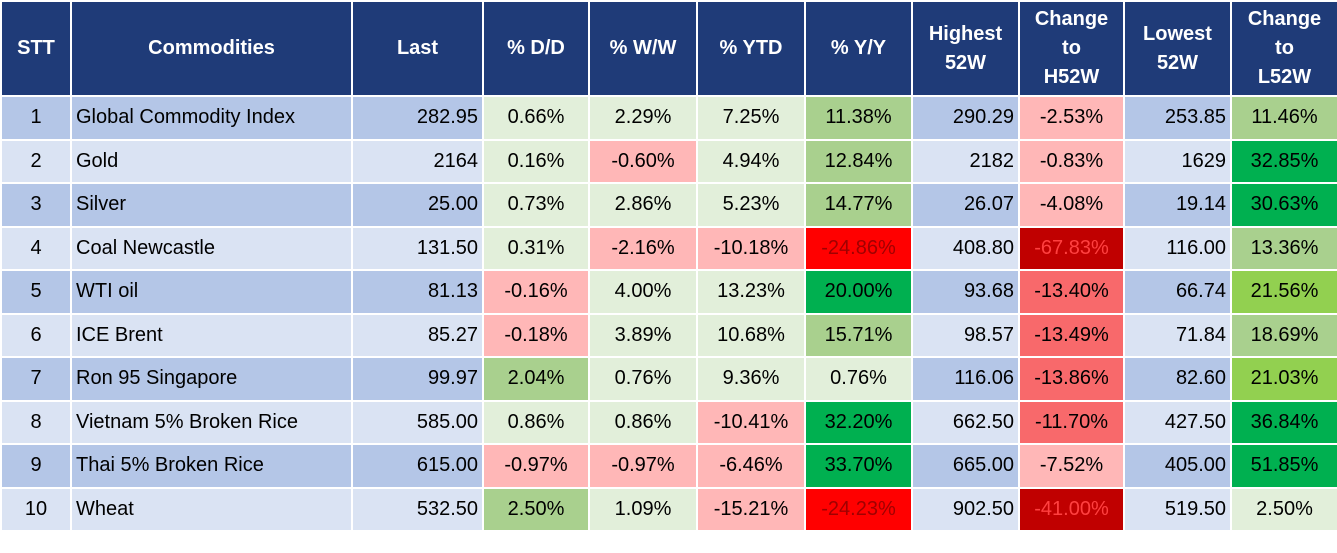 This screenshot has height=553, width=1337. What do you see at coordinates (1071, 248) in the screenshot?
I see `table-cell: -67.83%` at bounding box center [1071, 248].